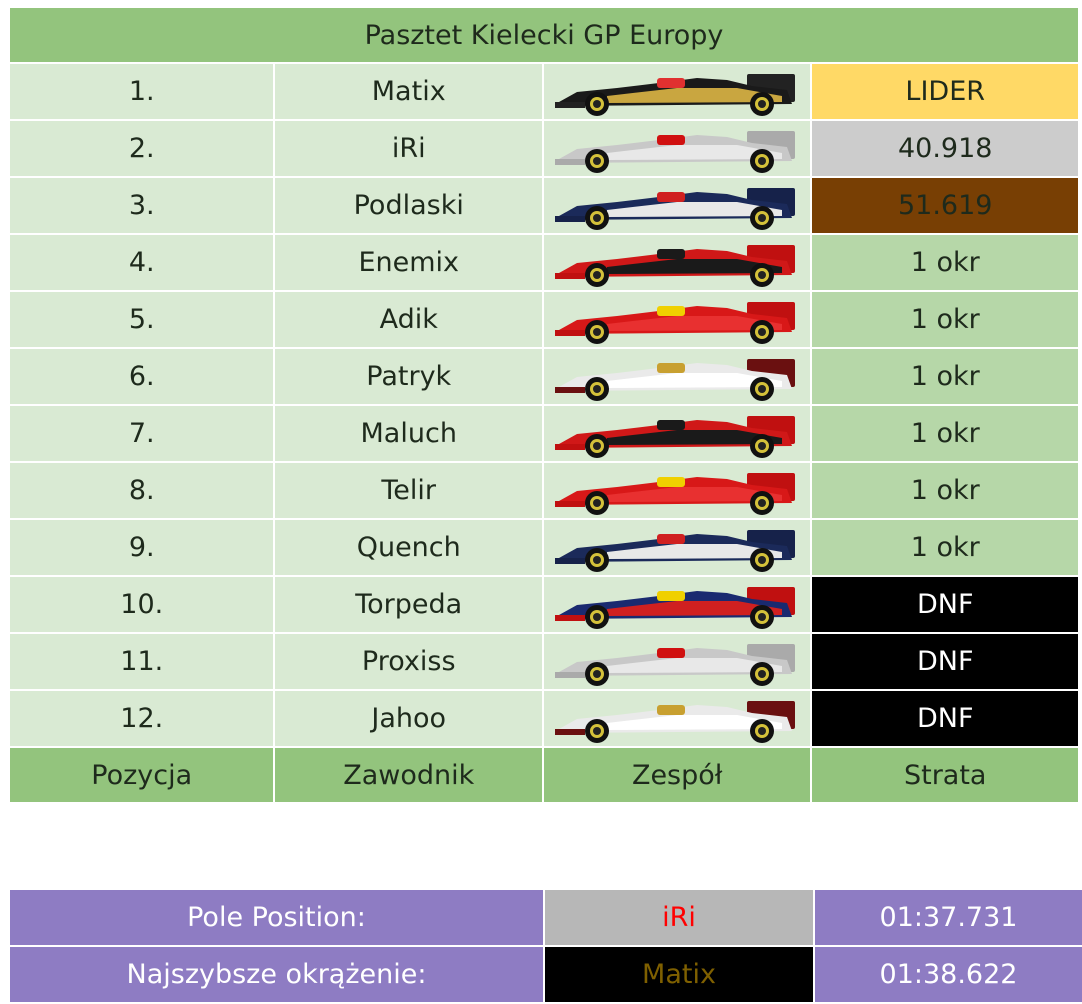  Describe the element at coordinates (945, 148) in the screenshot. I see `gap-cell: 40.918` at that location.